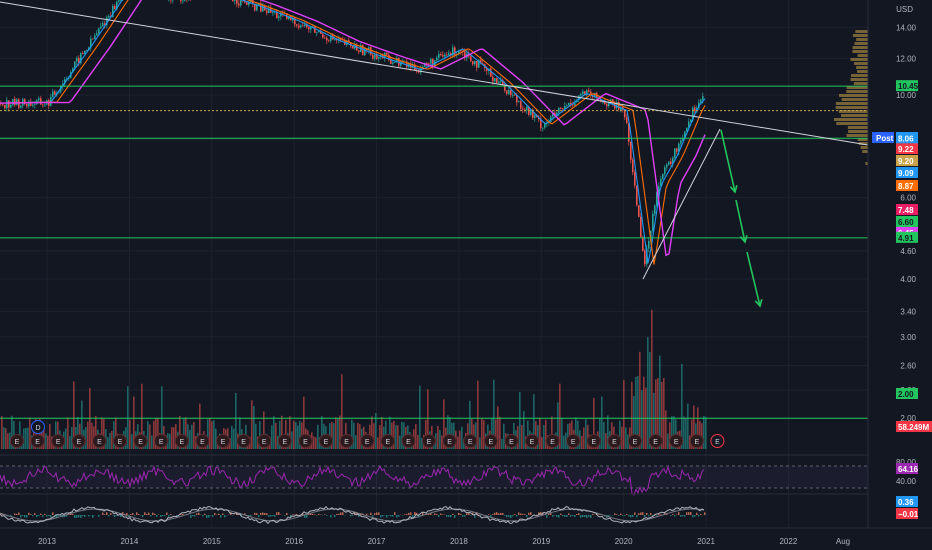 This screenshot has width=932, height=550. I want to click on ascending-trendline, so click(681, 204).